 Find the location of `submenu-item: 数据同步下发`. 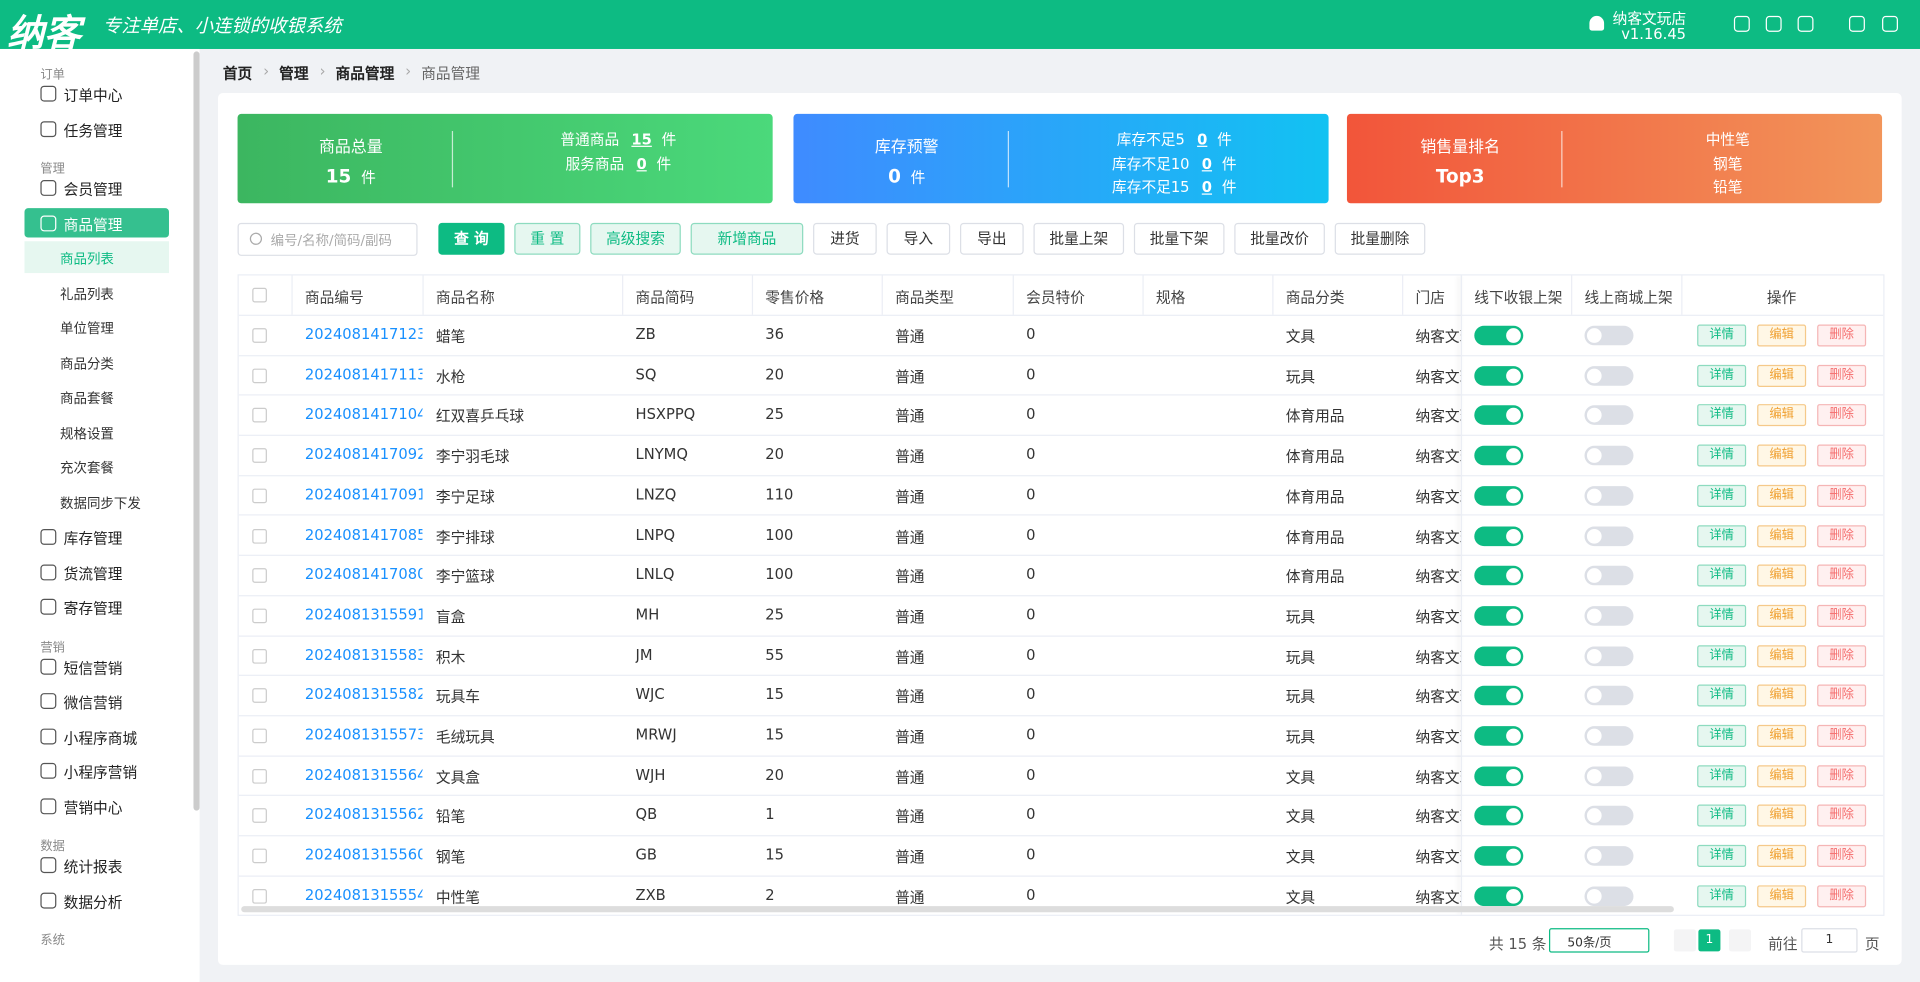

submenu-item: 数据同步下发 is located at coordinates (100, 503).